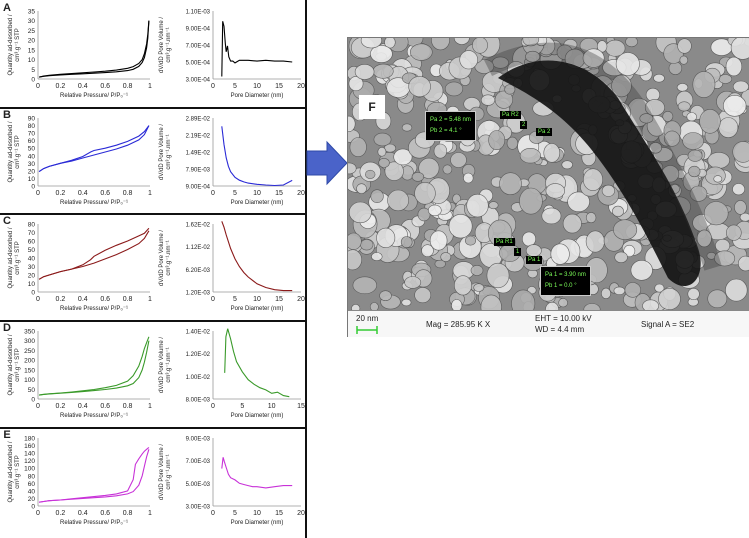 The width and height of the screenshot is (749, 538). Describe the element at coordinates (372, 107) in the screenshot. I see `sem-panel-label: F` at that location.